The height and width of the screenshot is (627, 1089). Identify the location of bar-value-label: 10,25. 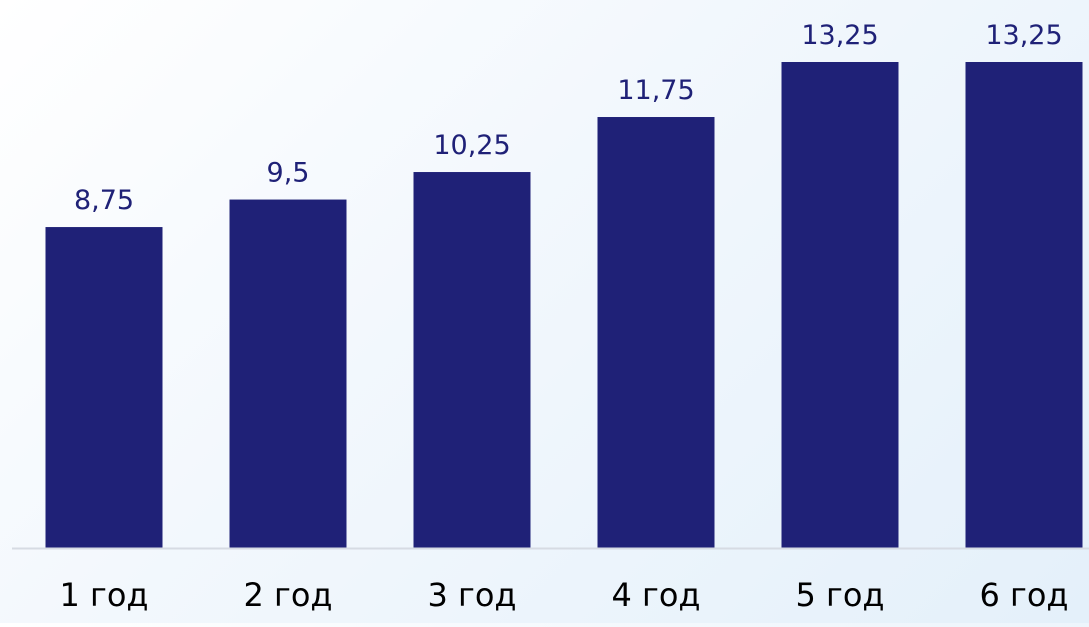
(471, 145).